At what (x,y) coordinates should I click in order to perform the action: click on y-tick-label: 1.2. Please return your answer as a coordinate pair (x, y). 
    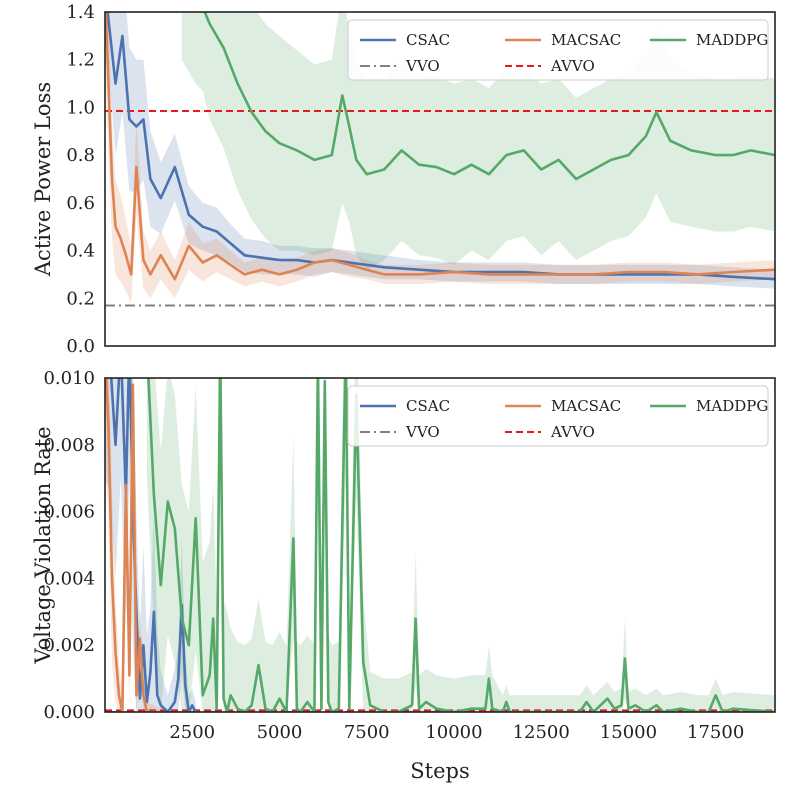
    Looking at the image, I should click on (80, 60).